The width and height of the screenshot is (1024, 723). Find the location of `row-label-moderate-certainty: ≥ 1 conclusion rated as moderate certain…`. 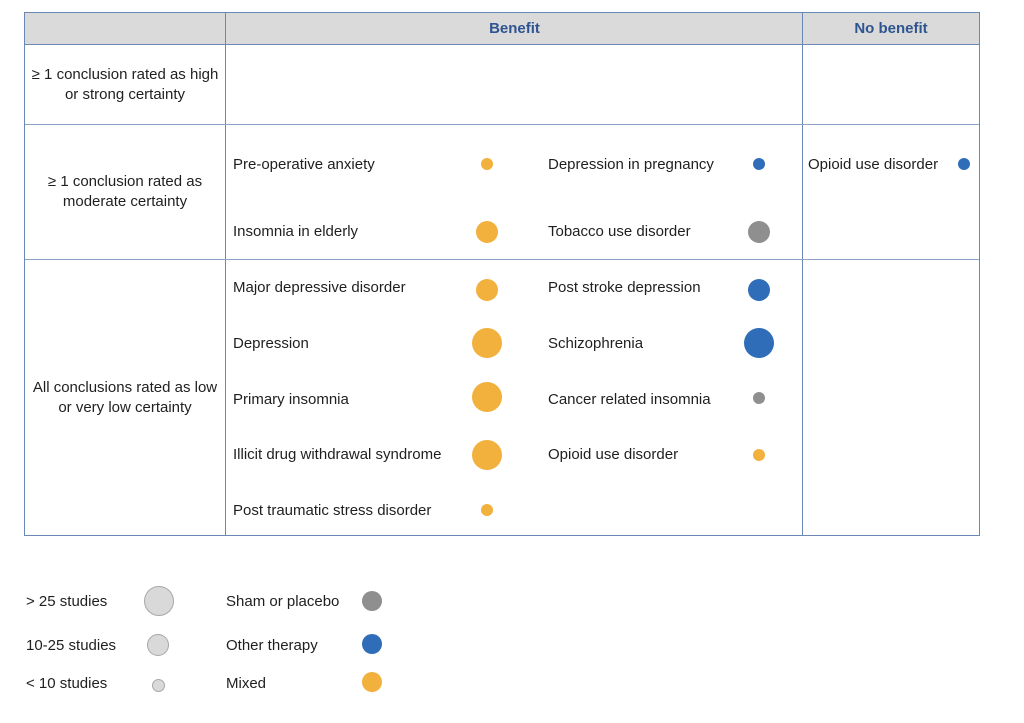

row-label-moderate-certainty: ≥ 1 conclusion rated as moderate certain… is located at coordinates (125, 191).